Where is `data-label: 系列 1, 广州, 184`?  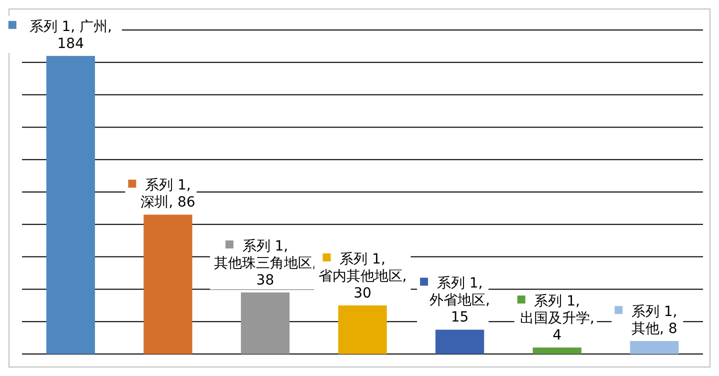
data-label: 系列 1, 广州, 184 is located at coordinates (70, 35).